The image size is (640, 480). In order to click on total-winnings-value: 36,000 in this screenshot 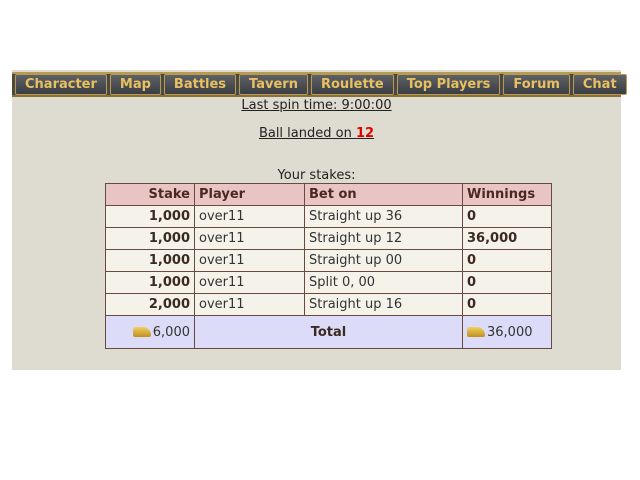, I will do `click(510, 332)`.